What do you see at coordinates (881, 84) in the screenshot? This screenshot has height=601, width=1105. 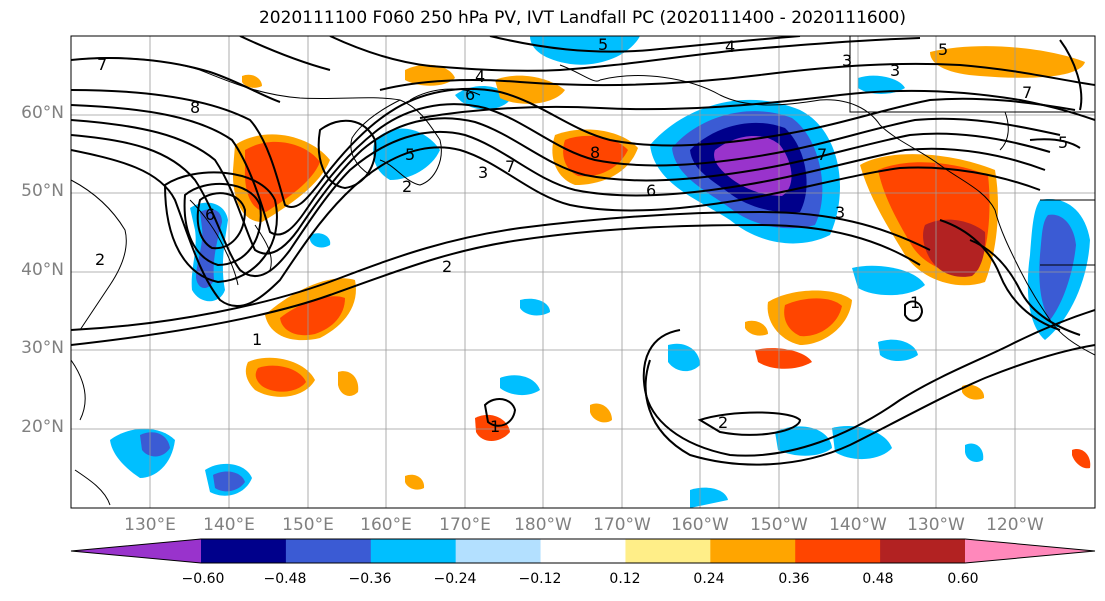 I see `negative-anomaly-arctic` at bounding box center [881, 84].